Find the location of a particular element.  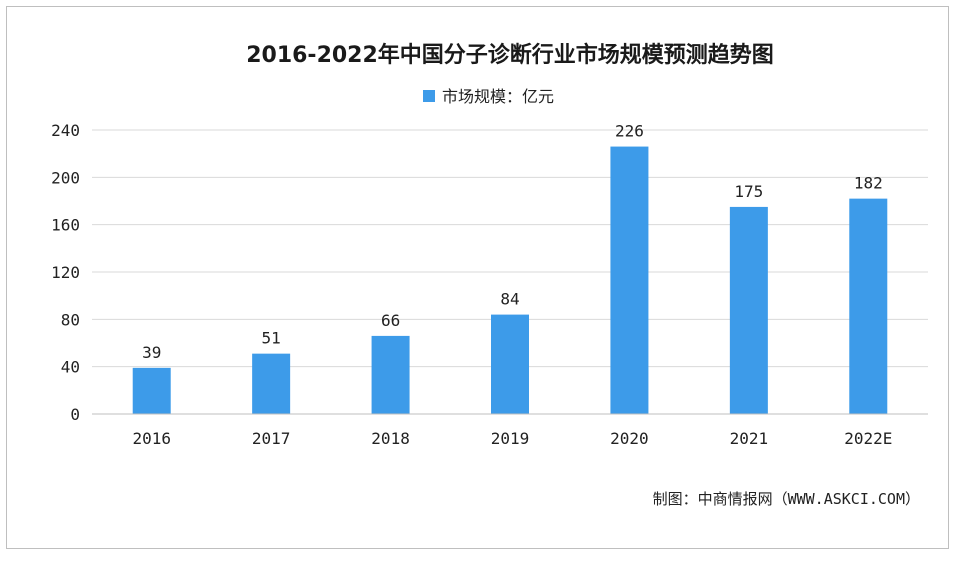

data-label-2016: 39 is located at coordinates (151, 352).